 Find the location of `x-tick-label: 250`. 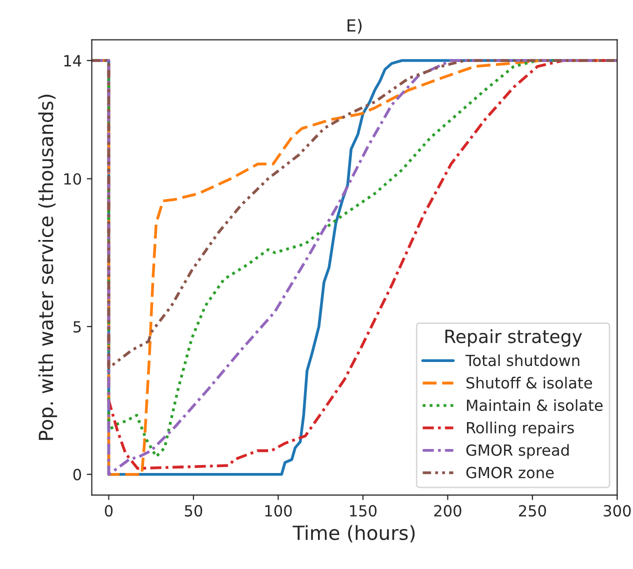

x-tick-label: 250 is located at coordinates (532, 511).